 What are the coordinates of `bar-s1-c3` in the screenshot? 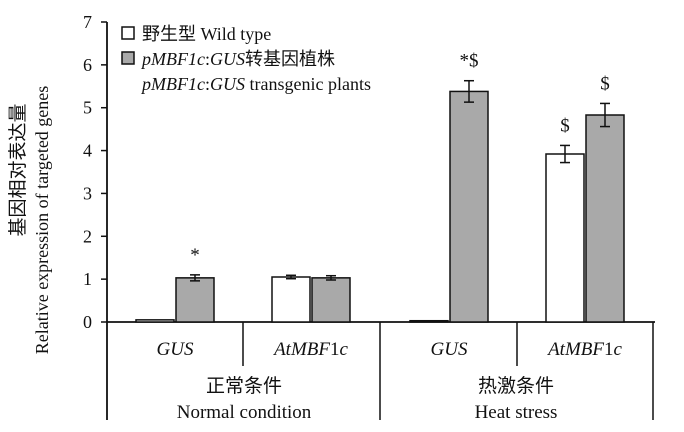 It's located at (429, 321).